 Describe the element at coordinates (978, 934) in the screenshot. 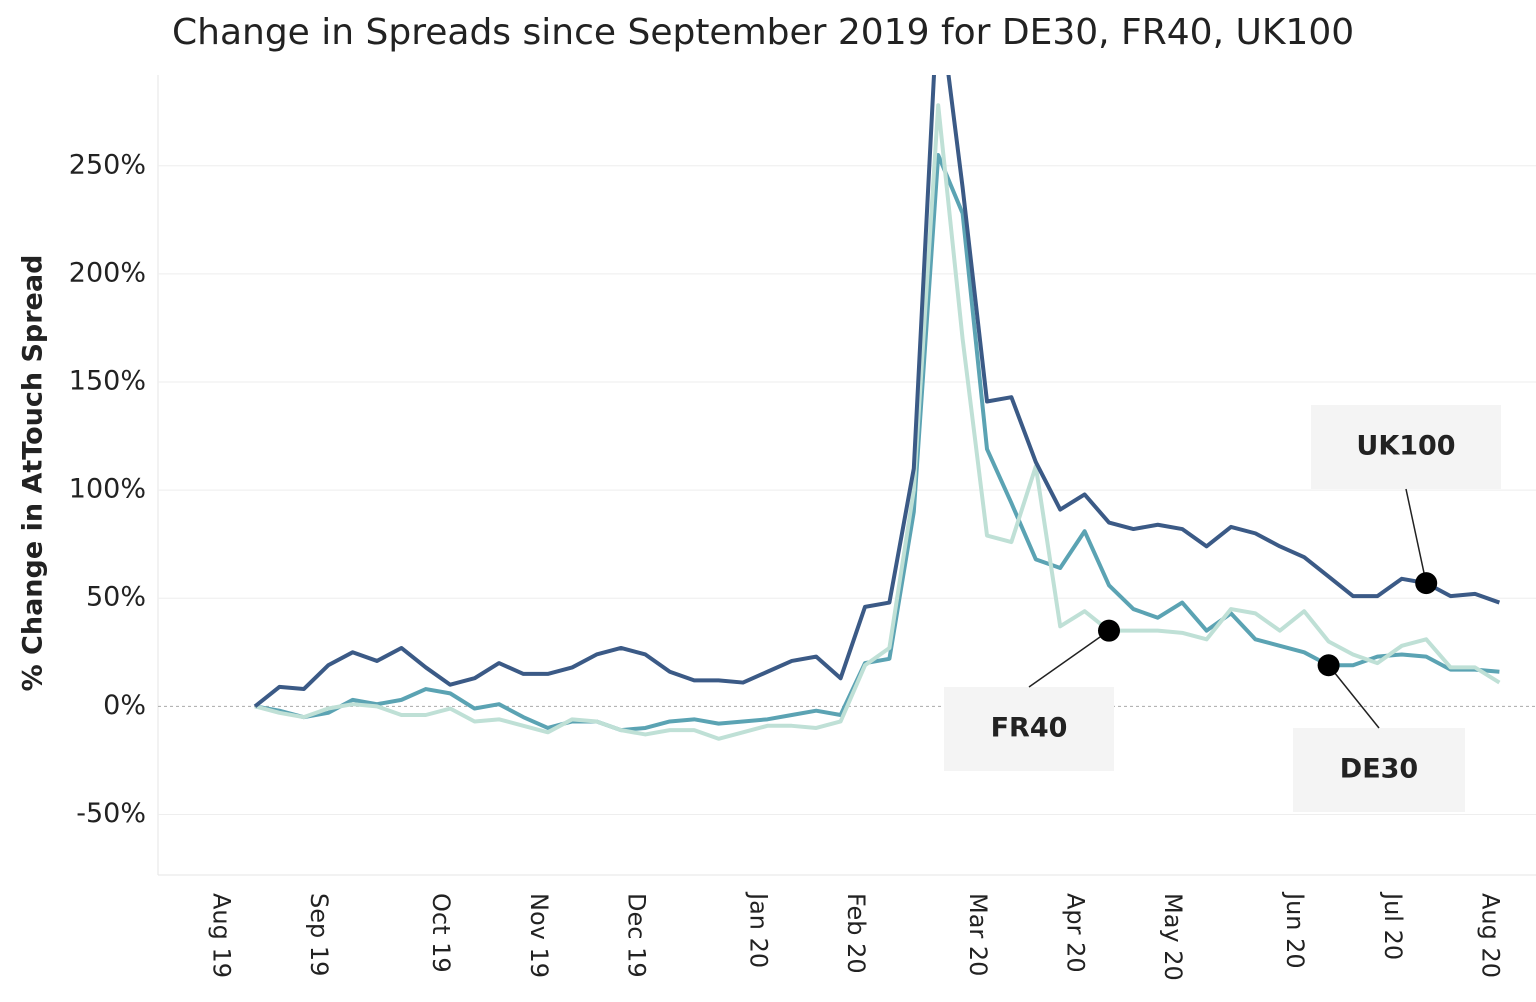

I see `x-tick-label: Mar 20` at that location.